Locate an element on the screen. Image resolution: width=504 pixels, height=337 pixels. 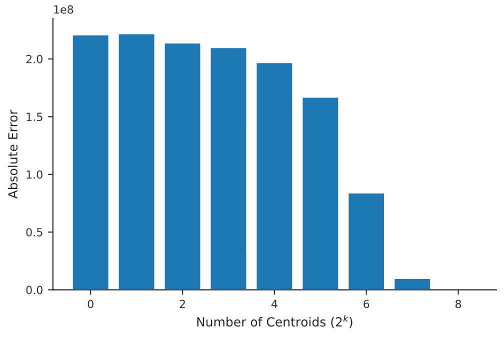
x-tick-label: 8 is located at coordinates (459, 304).